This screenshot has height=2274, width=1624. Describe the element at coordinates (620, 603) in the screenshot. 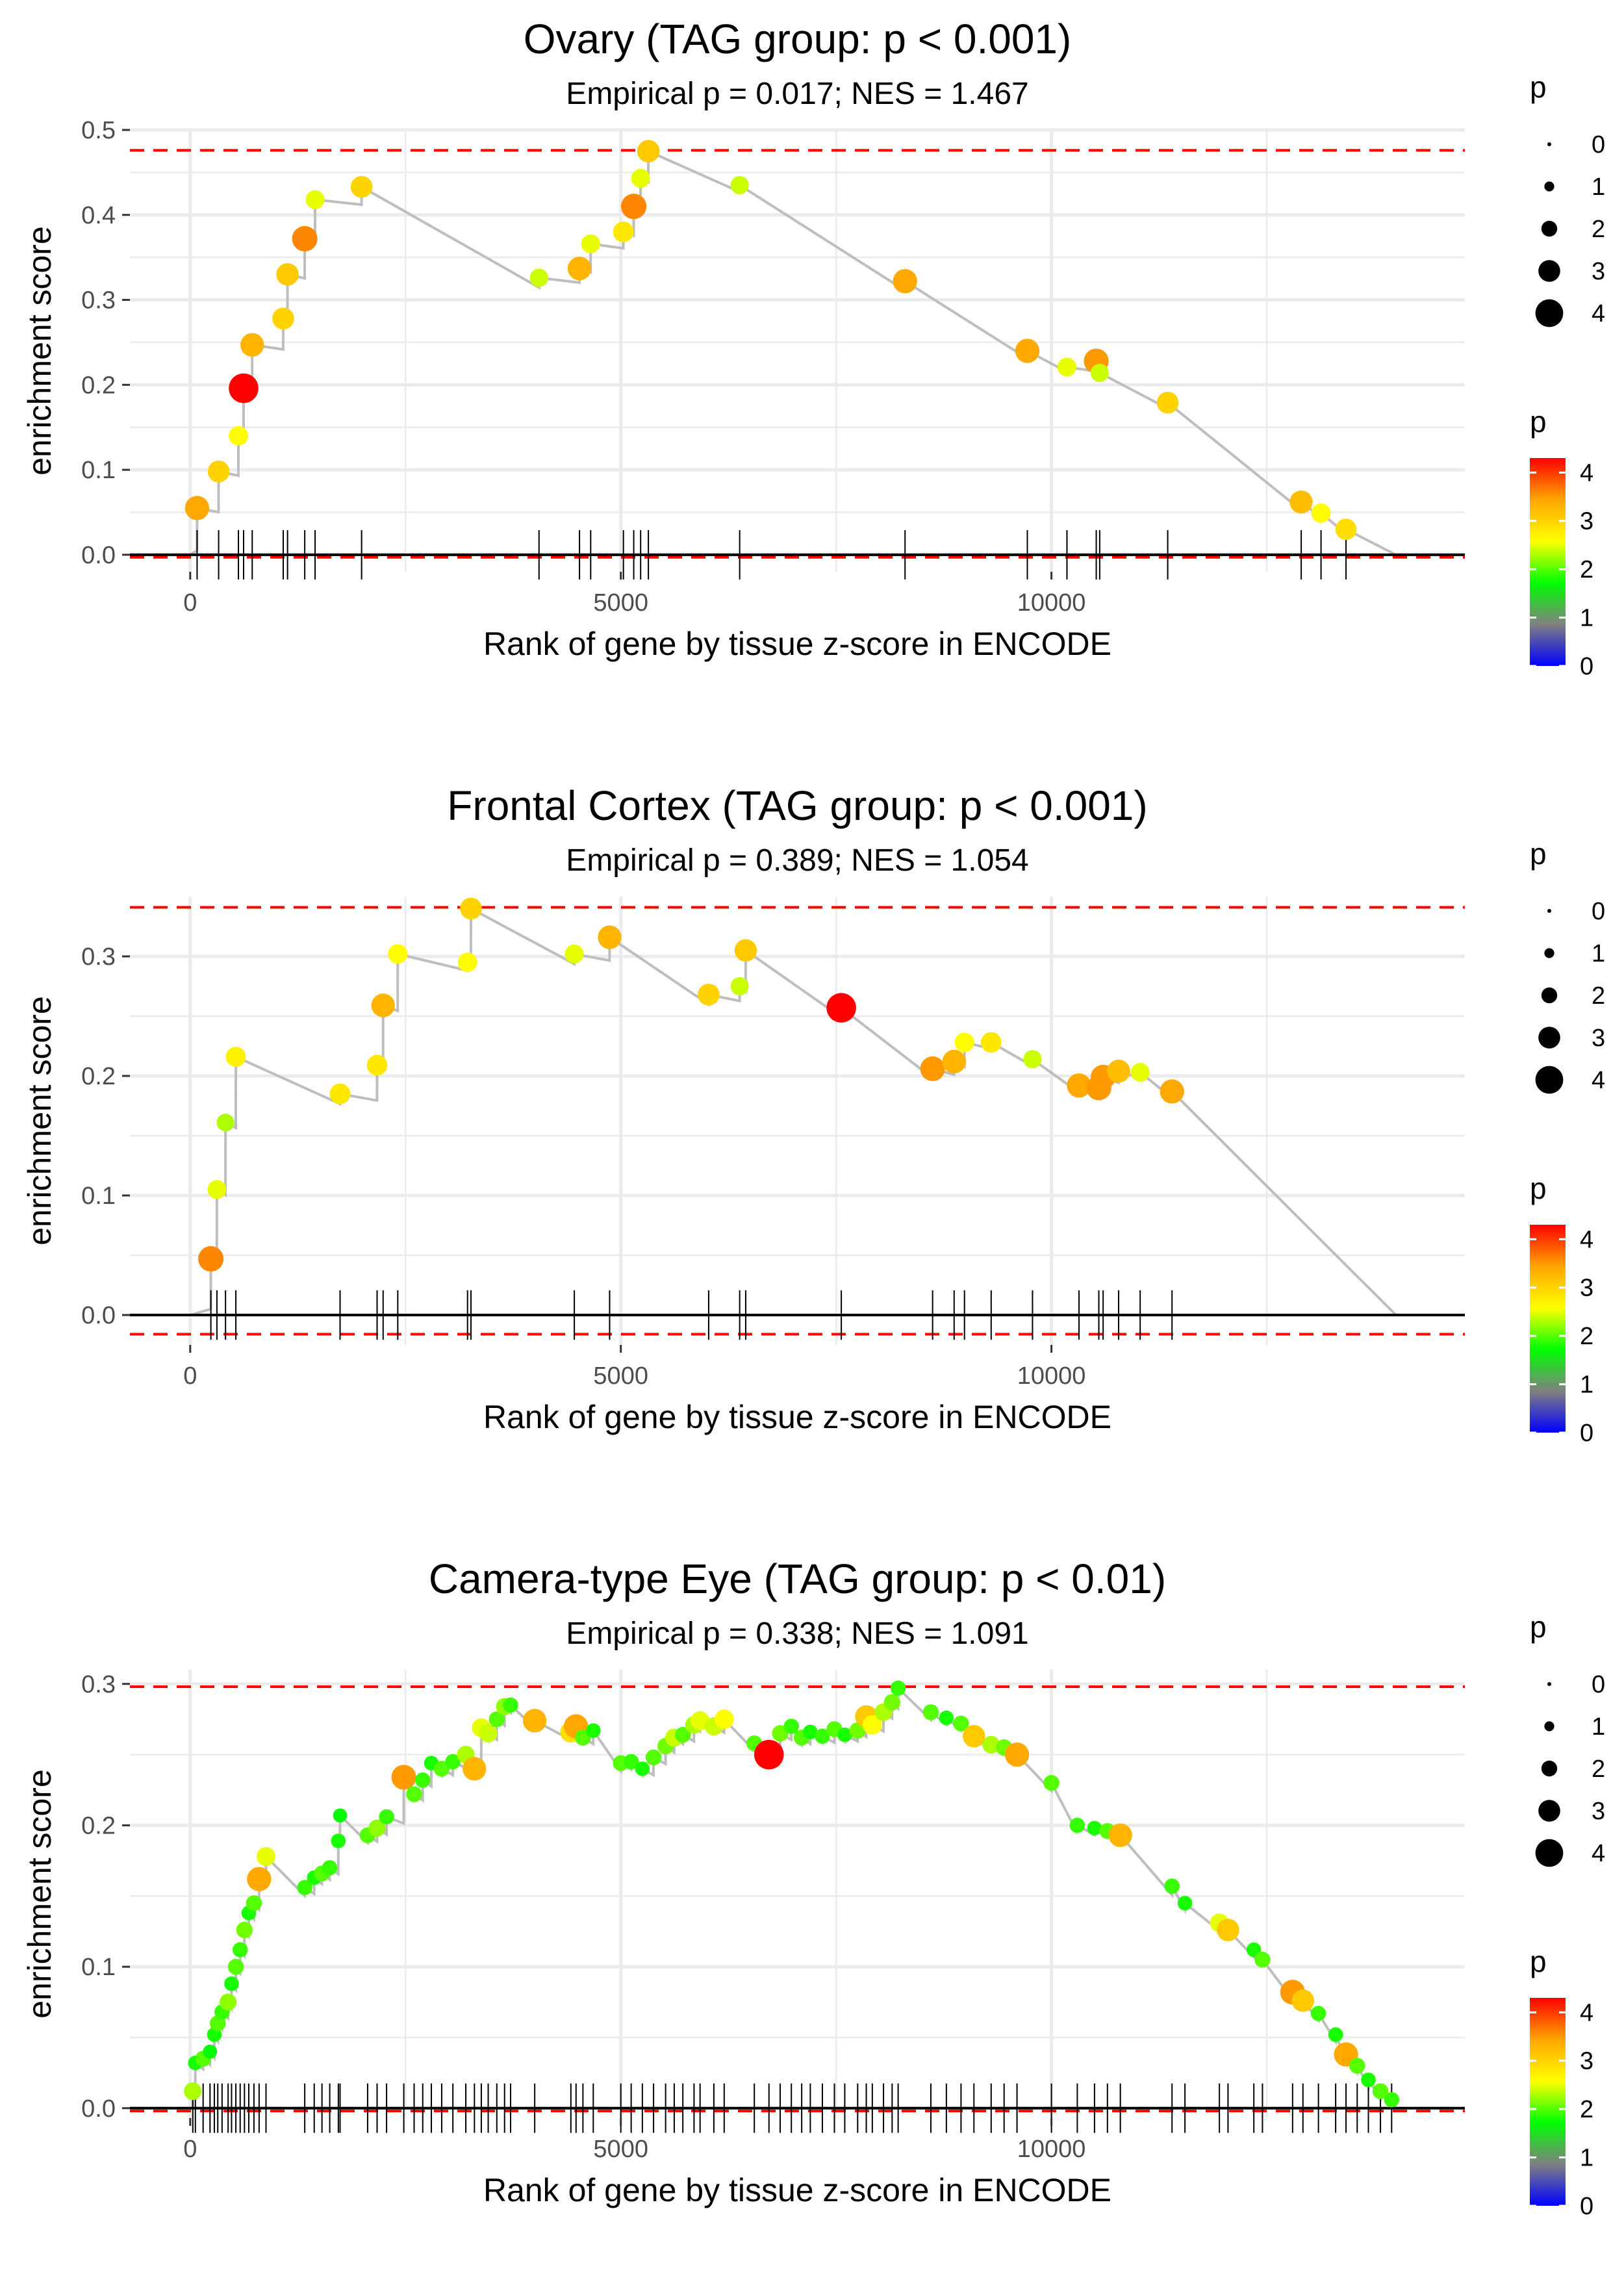

I see `x-tick-label: 5000` at that location.